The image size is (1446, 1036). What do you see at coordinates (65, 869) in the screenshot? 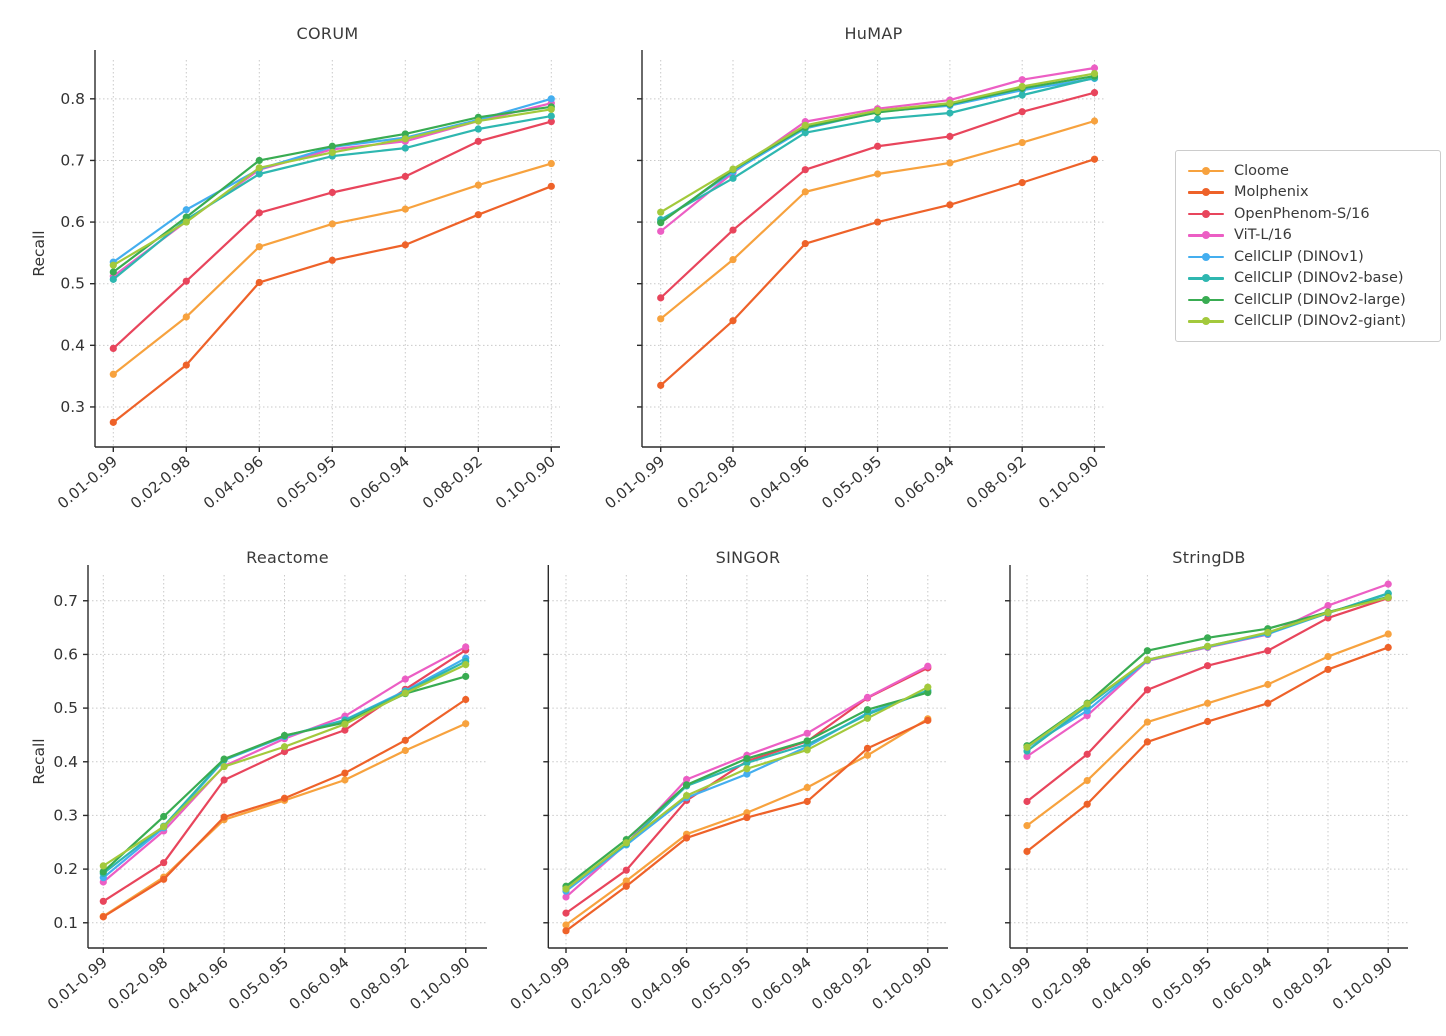
I see `y-tick-label: 0.2` at bounding box center [65, 869].